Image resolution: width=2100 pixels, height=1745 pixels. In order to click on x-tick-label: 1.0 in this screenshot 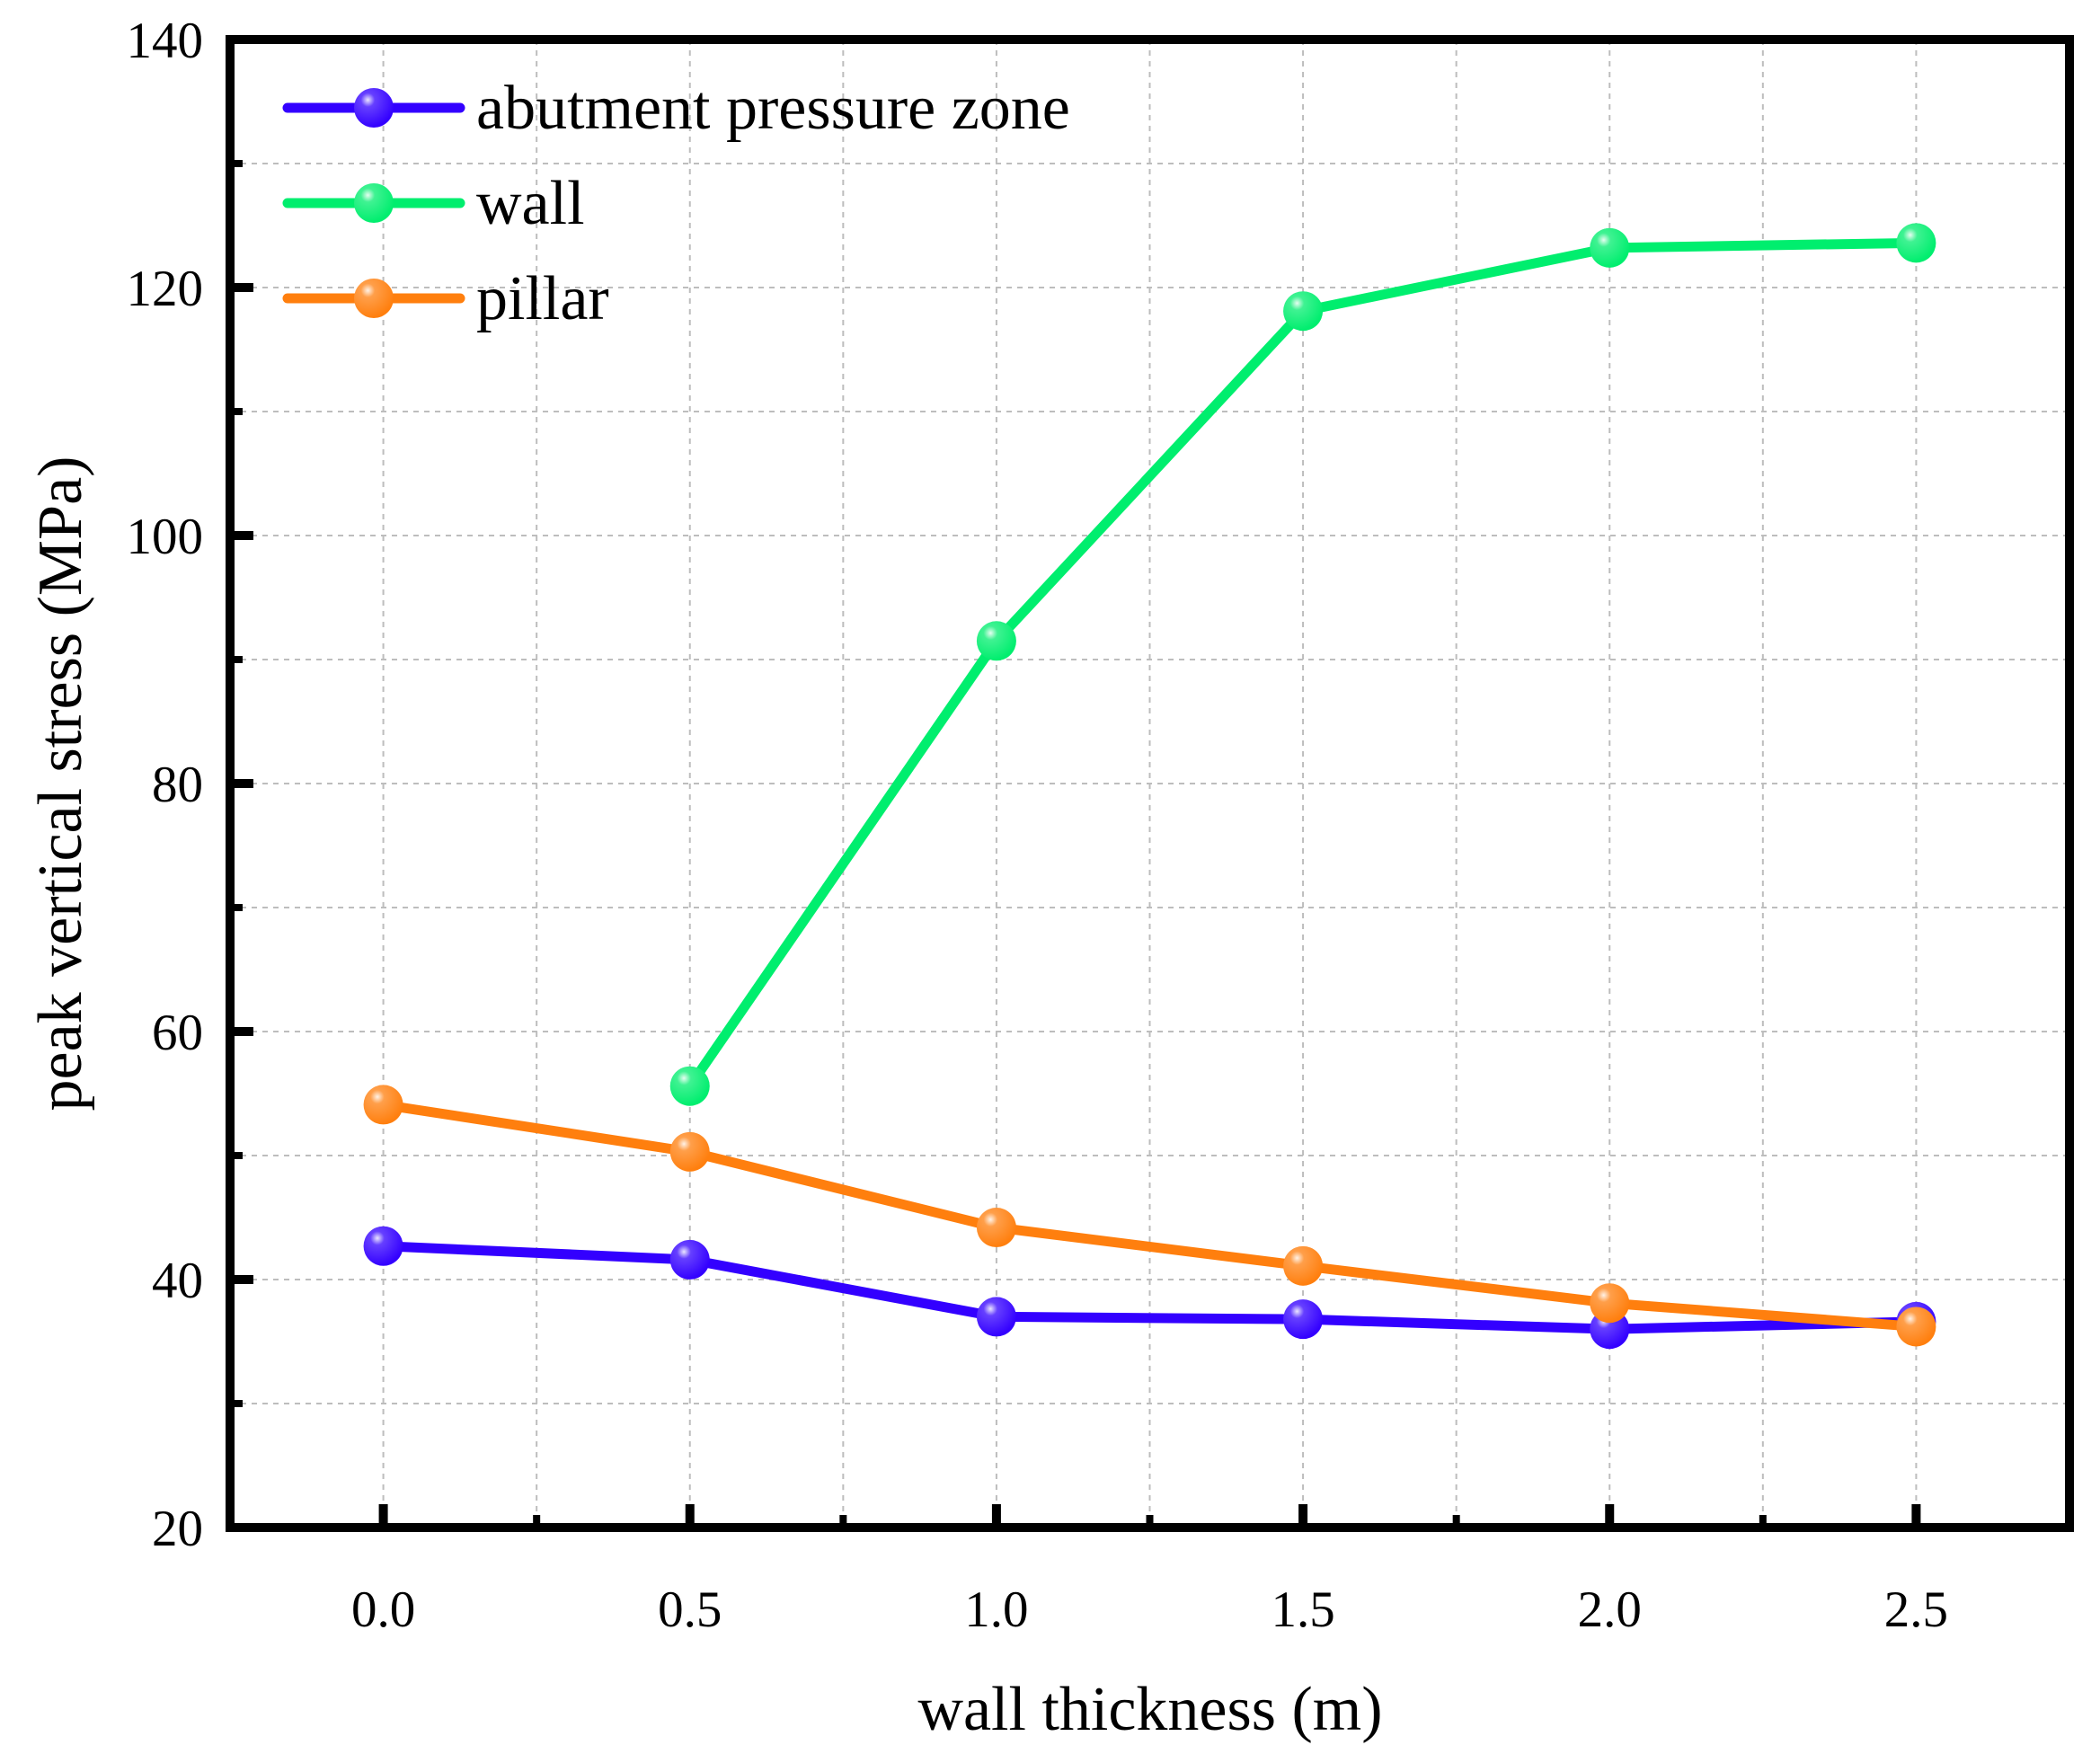, I will do `click(996, 1609)`.